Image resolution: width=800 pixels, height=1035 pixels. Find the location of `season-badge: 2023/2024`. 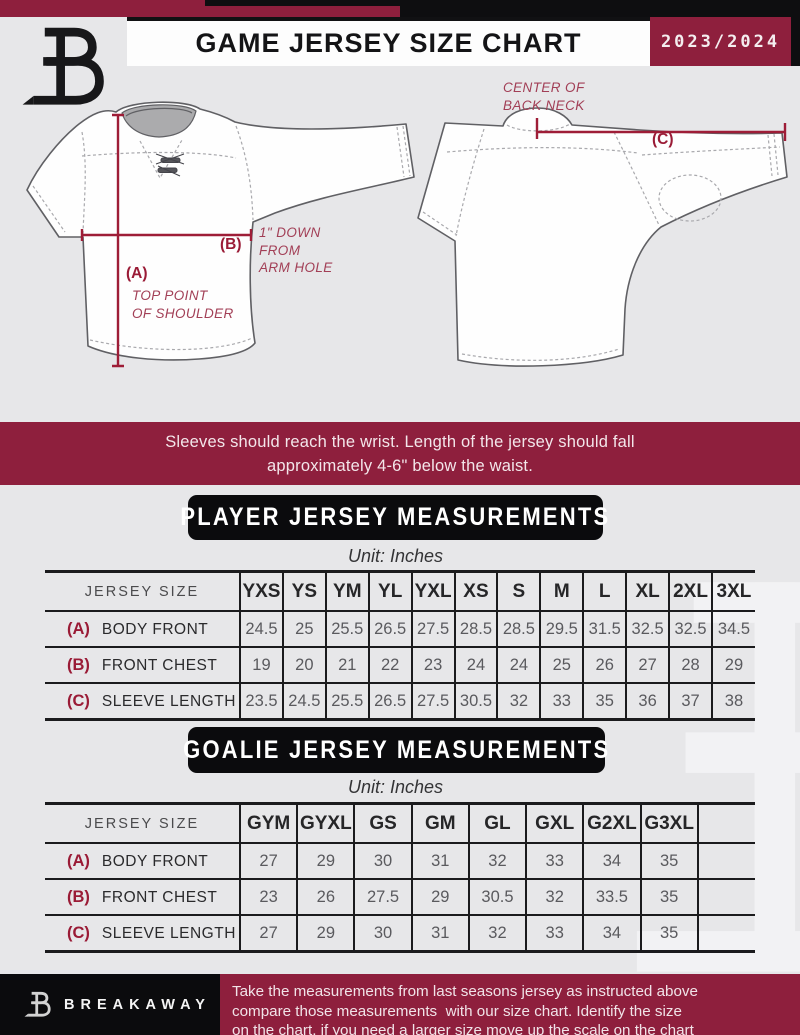

season-badge: 2023/2024 is located at coordinates (720, 41).